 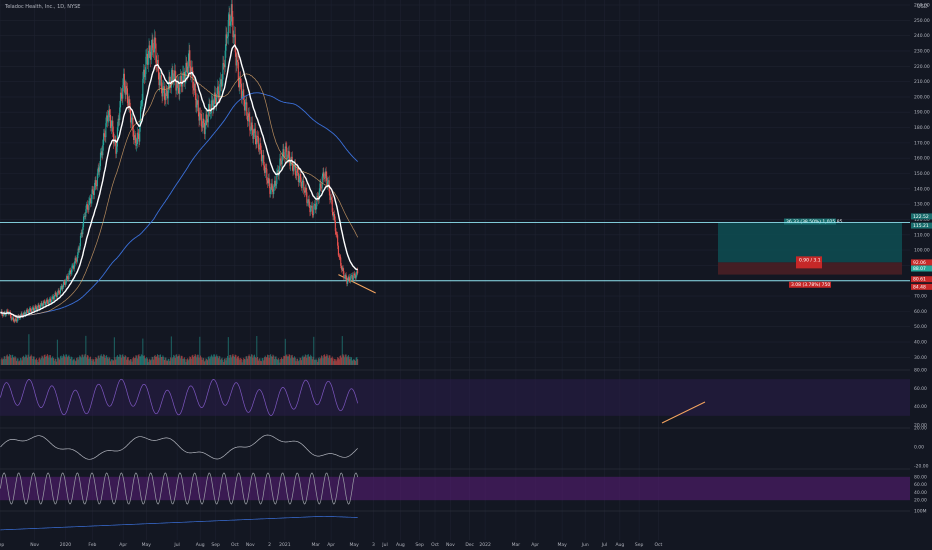 What do you see at coordinates (920, 358) in the screenshot?
I see `price-tick-label: 30.00` at bounding box center [920, 358].